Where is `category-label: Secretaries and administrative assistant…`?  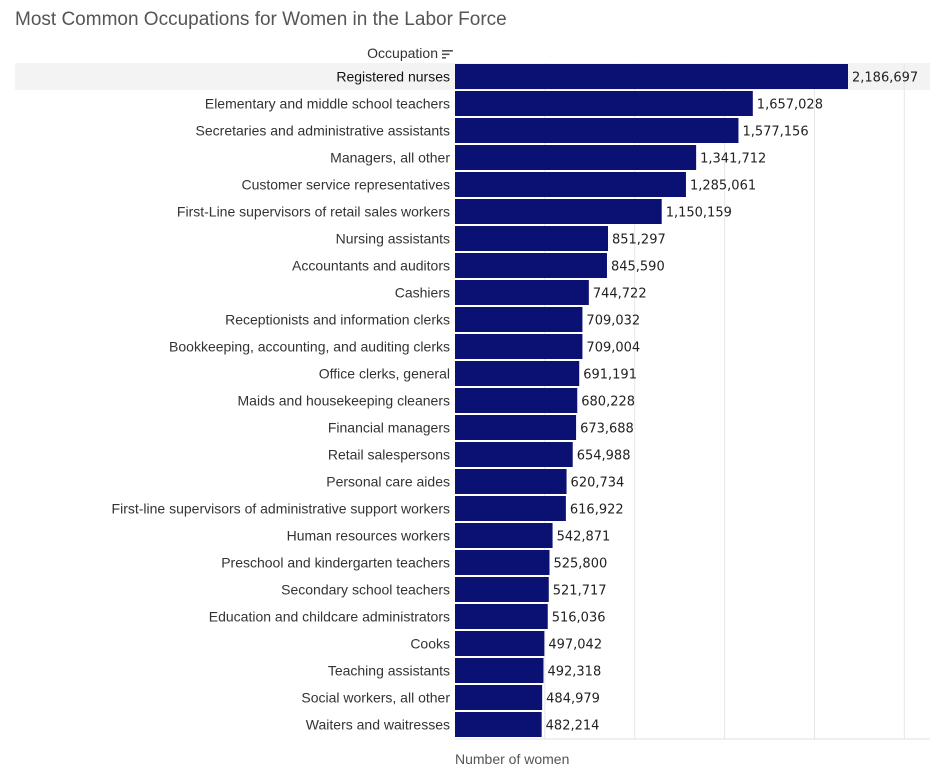 category-label: Secretaries and administrative assistant… is located at coordinates (323, 131).